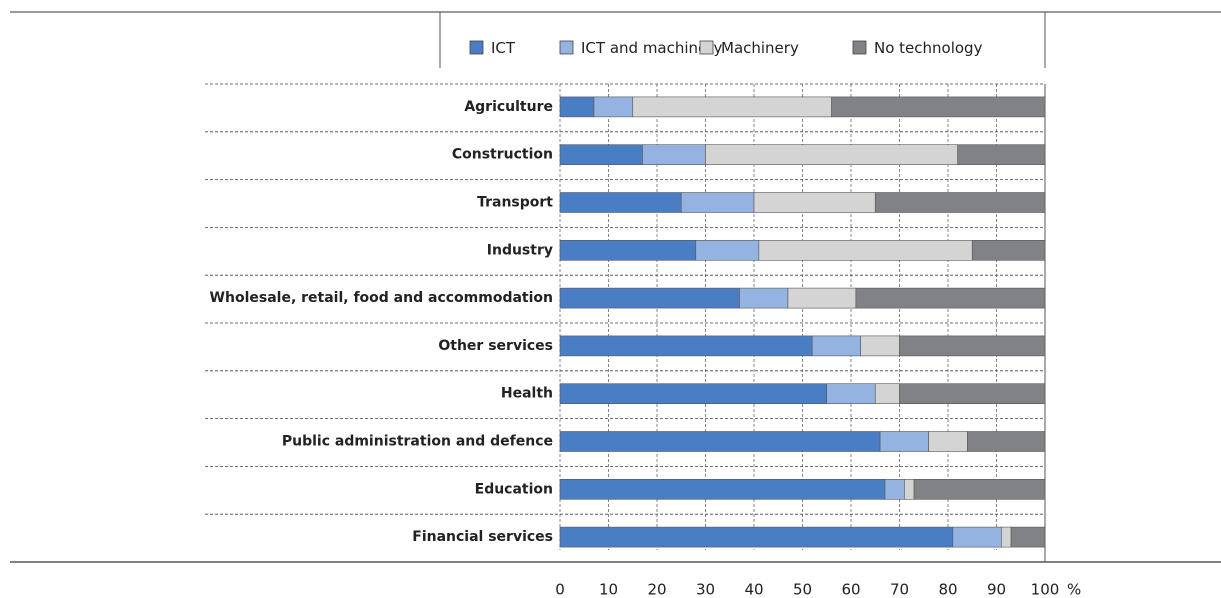 Image resolution: width=1221 pixels, height=598 pixels. I want to click on x-tick-label: 100, so click(1045, 589).